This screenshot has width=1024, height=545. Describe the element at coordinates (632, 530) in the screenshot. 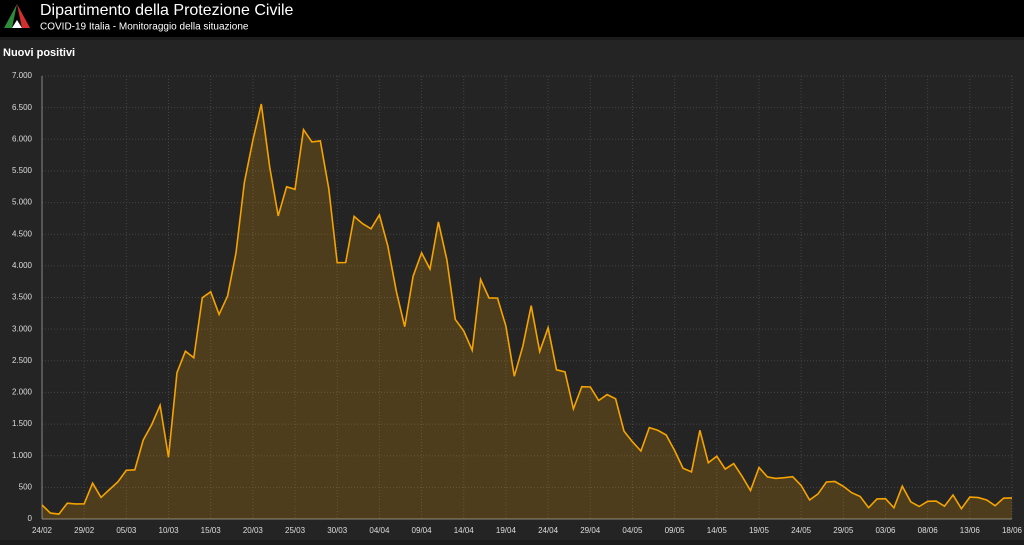

I see `x-tick-label: 04/05` at that location.